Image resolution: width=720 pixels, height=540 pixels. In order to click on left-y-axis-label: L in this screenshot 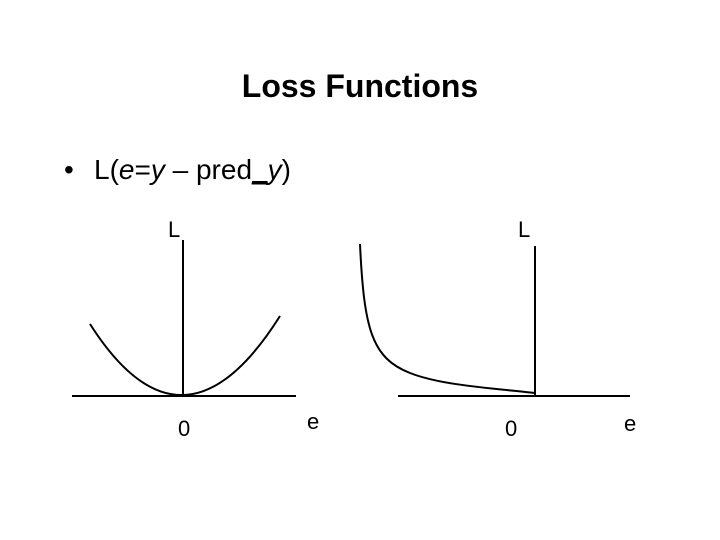, I will do `click(174, 229)`.